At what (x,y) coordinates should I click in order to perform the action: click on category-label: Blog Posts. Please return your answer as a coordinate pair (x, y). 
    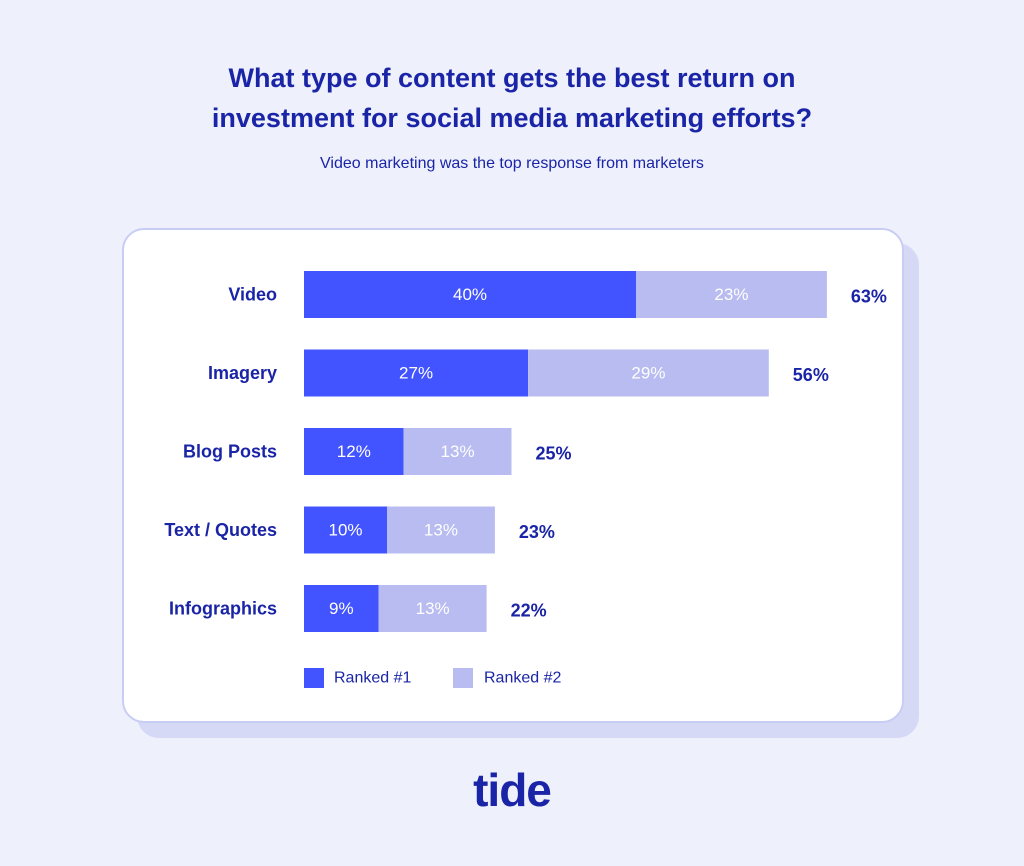
    Looking at the image, I should click on (230, 452).